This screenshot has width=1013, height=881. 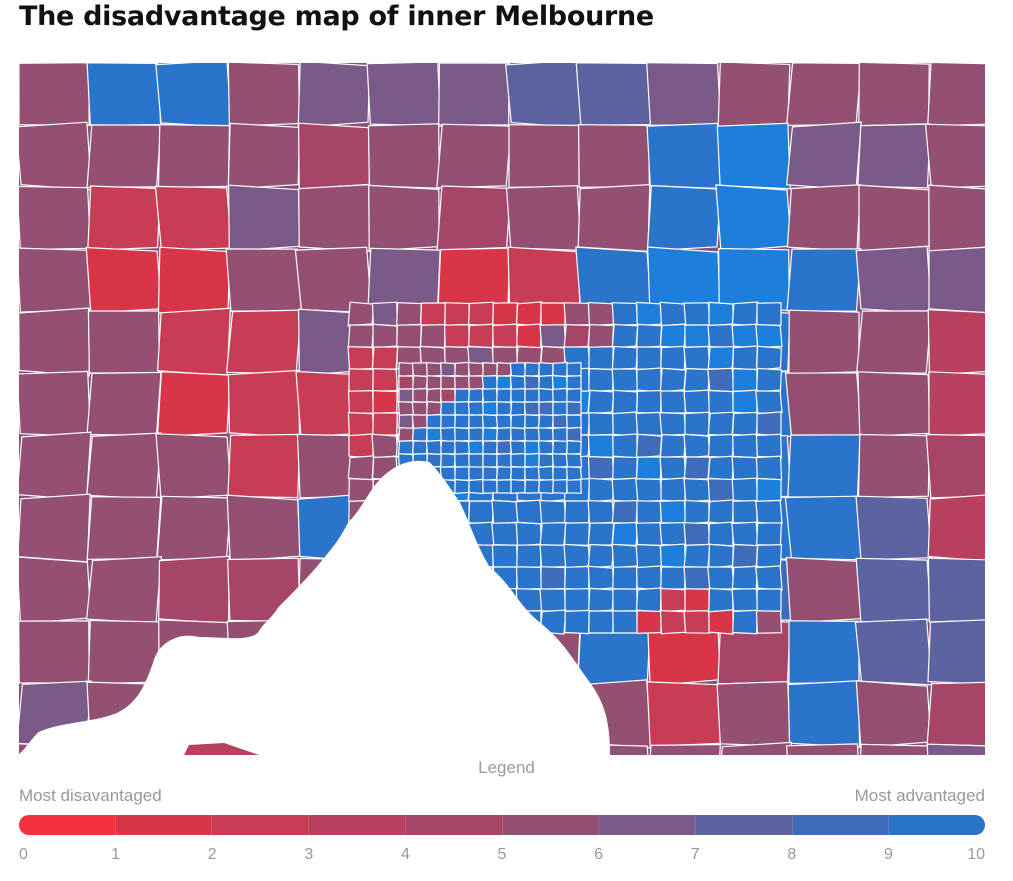 What do you see at coordinates (116, 854) in the screenshot?
I see `legend-tick-label: 1` at bounding box center [116, 854].